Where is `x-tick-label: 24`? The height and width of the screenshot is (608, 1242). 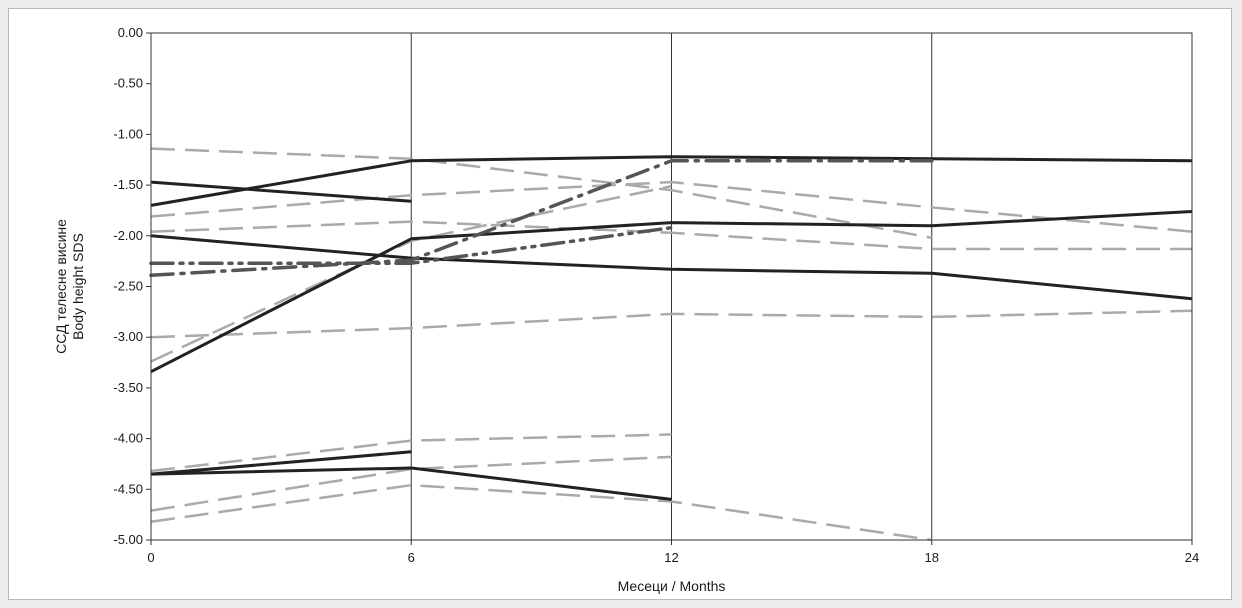 x-tick-label: 24 is located at coordinates (1192, 557).